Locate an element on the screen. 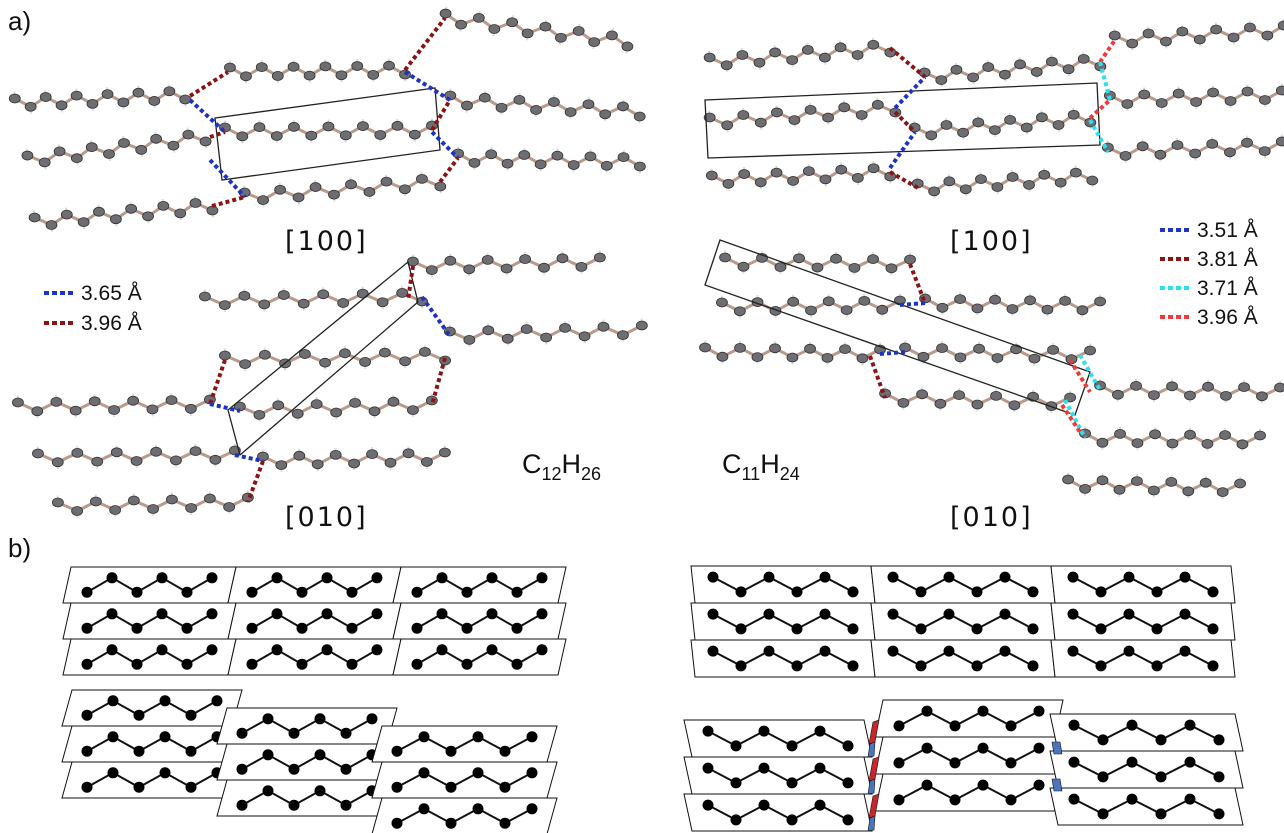  legend-label: 3.71 Å is located at coordinates (1227, 288).